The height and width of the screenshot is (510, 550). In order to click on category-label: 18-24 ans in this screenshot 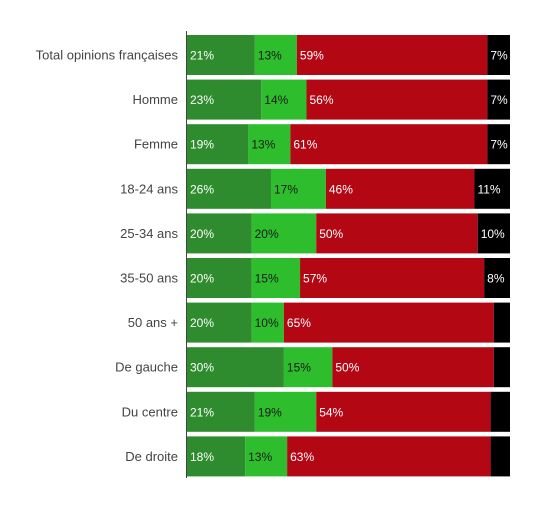, I will do `click(149, 188)`.